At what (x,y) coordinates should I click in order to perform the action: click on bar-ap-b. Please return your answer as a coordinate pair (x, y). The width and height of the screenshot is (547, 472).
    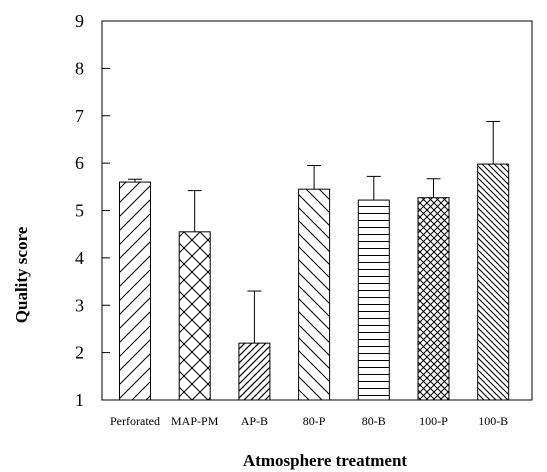
    Looking at the image, I should click on (254, 371).